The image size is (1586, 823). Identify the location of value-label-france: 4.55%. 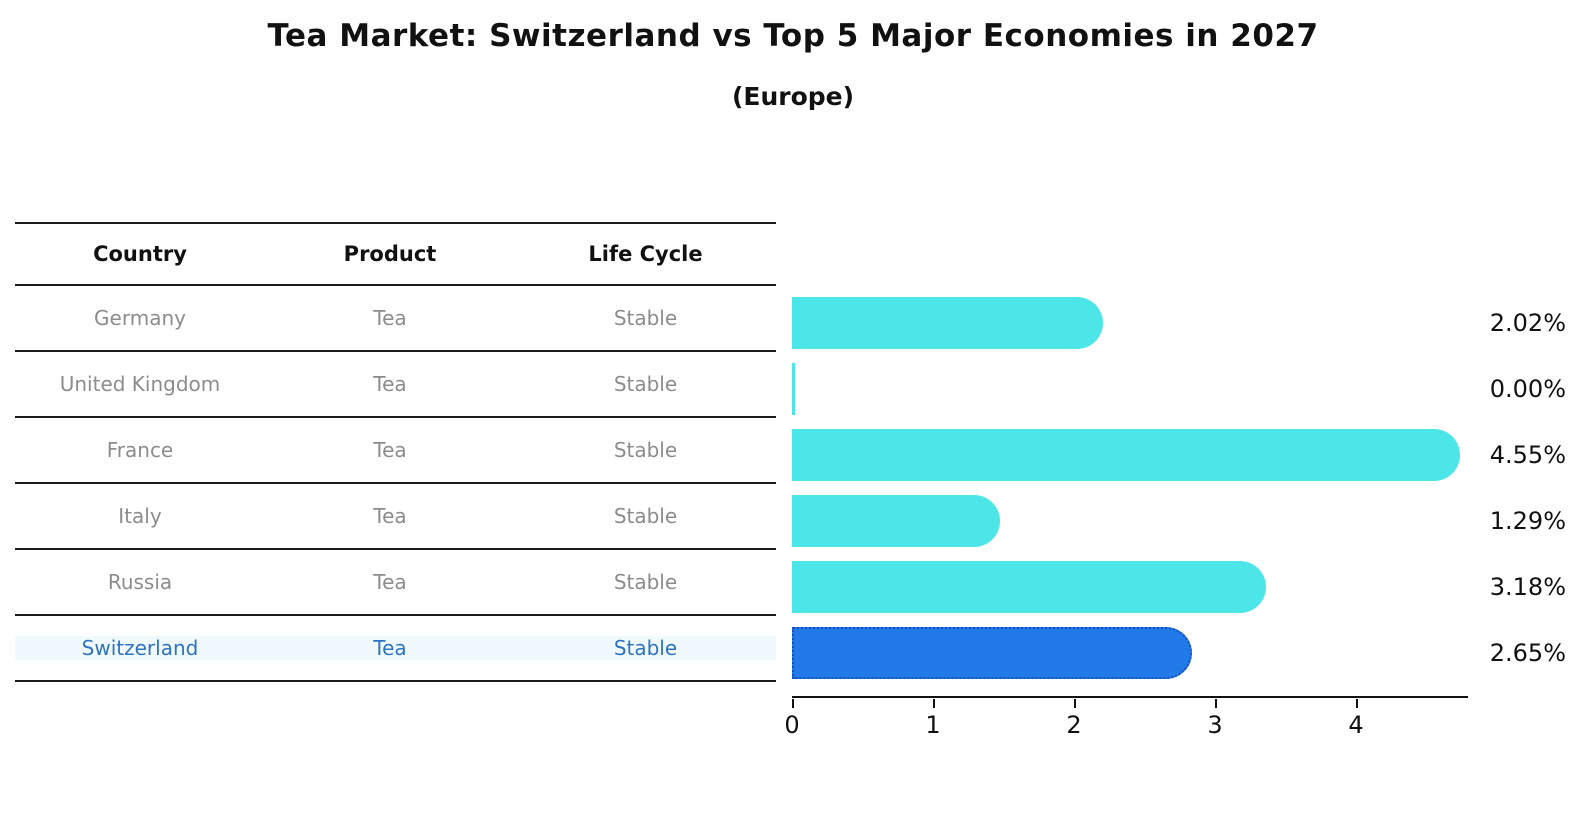
(1527, 455).